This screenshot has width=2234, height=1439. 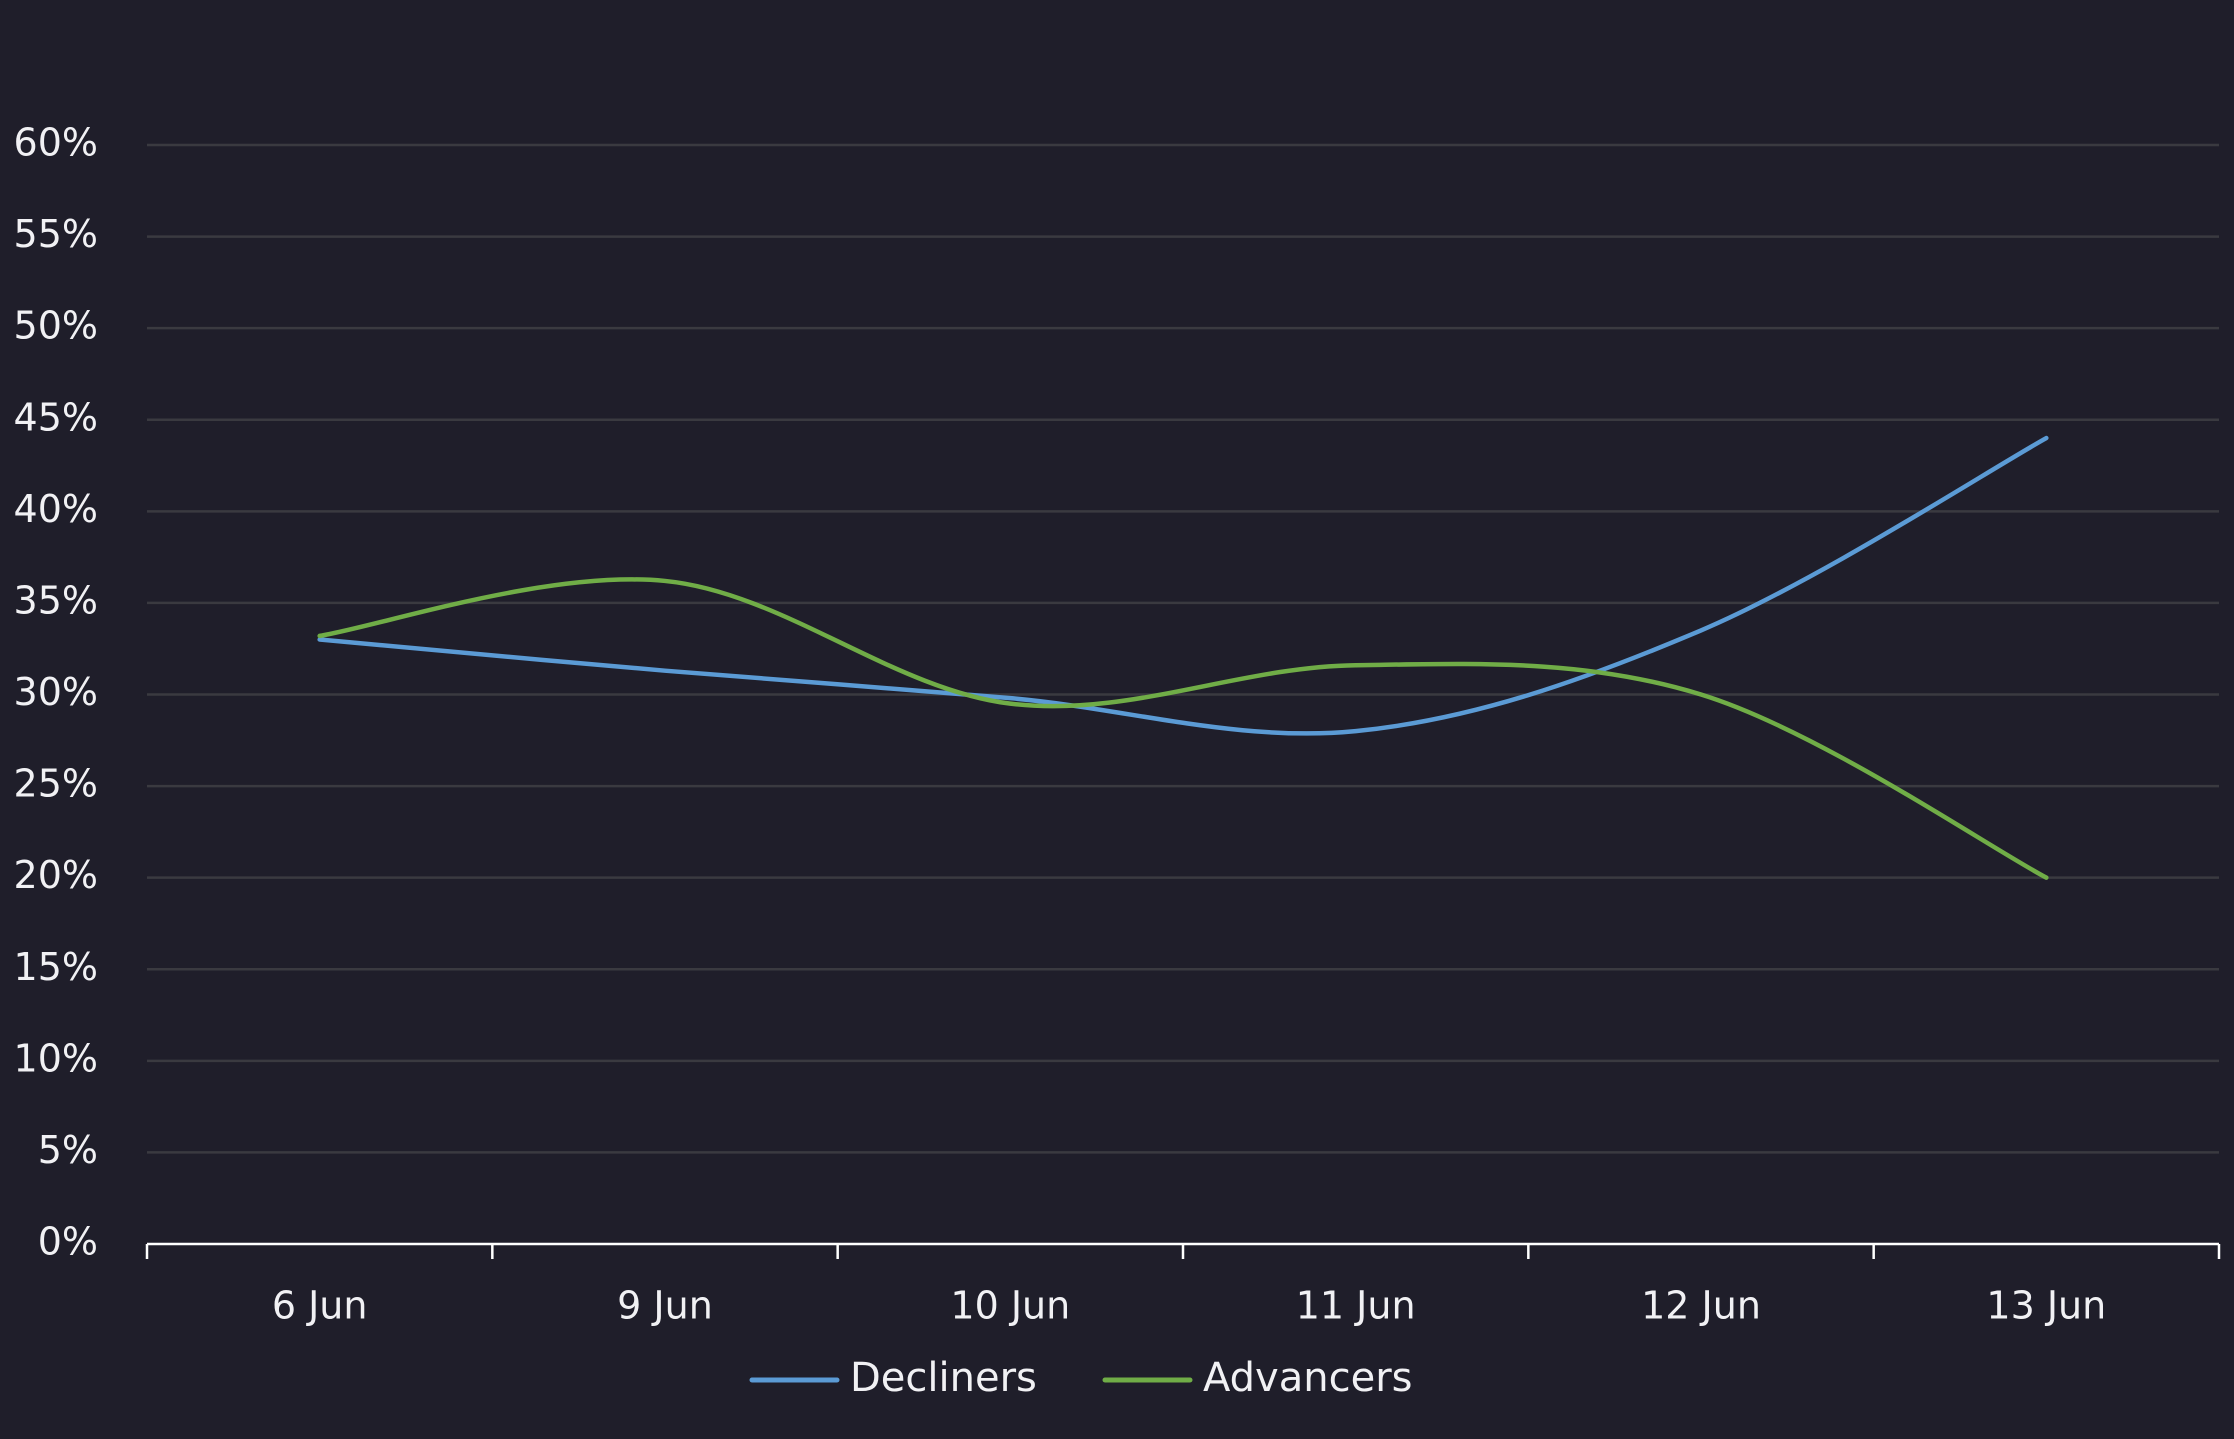 What do you see at coordinates (1307, 1378) in the screenshot?
I see `legend-label: Advancers` at bounding box center [1307, 1378].